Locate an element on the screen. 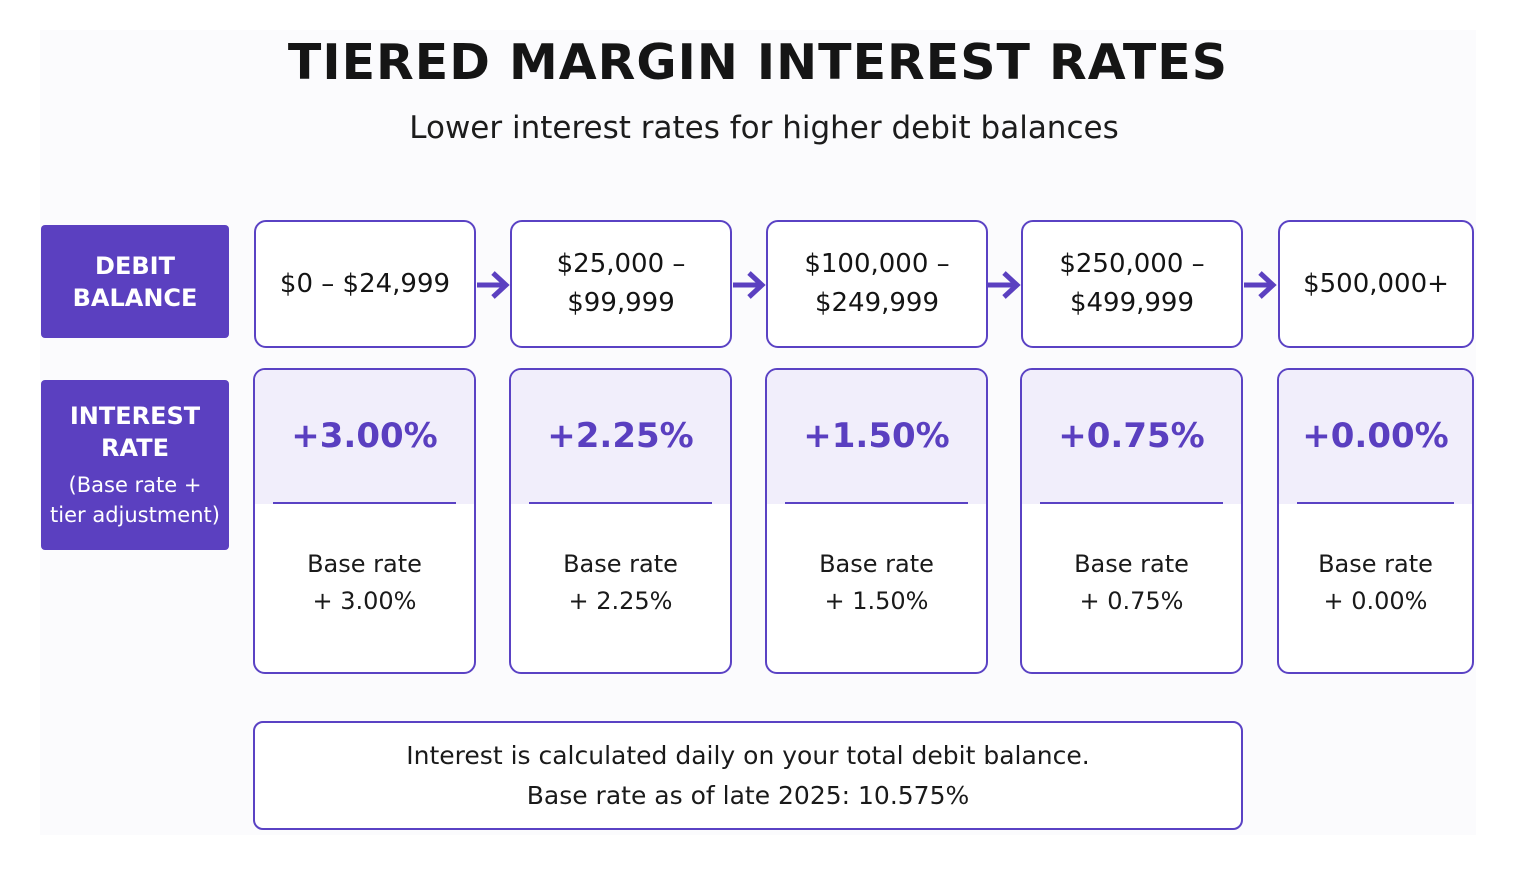 This screenshot has width=1516, height=872. tier-balance-line2: $499,999 is located at coordinates (1132, 303).